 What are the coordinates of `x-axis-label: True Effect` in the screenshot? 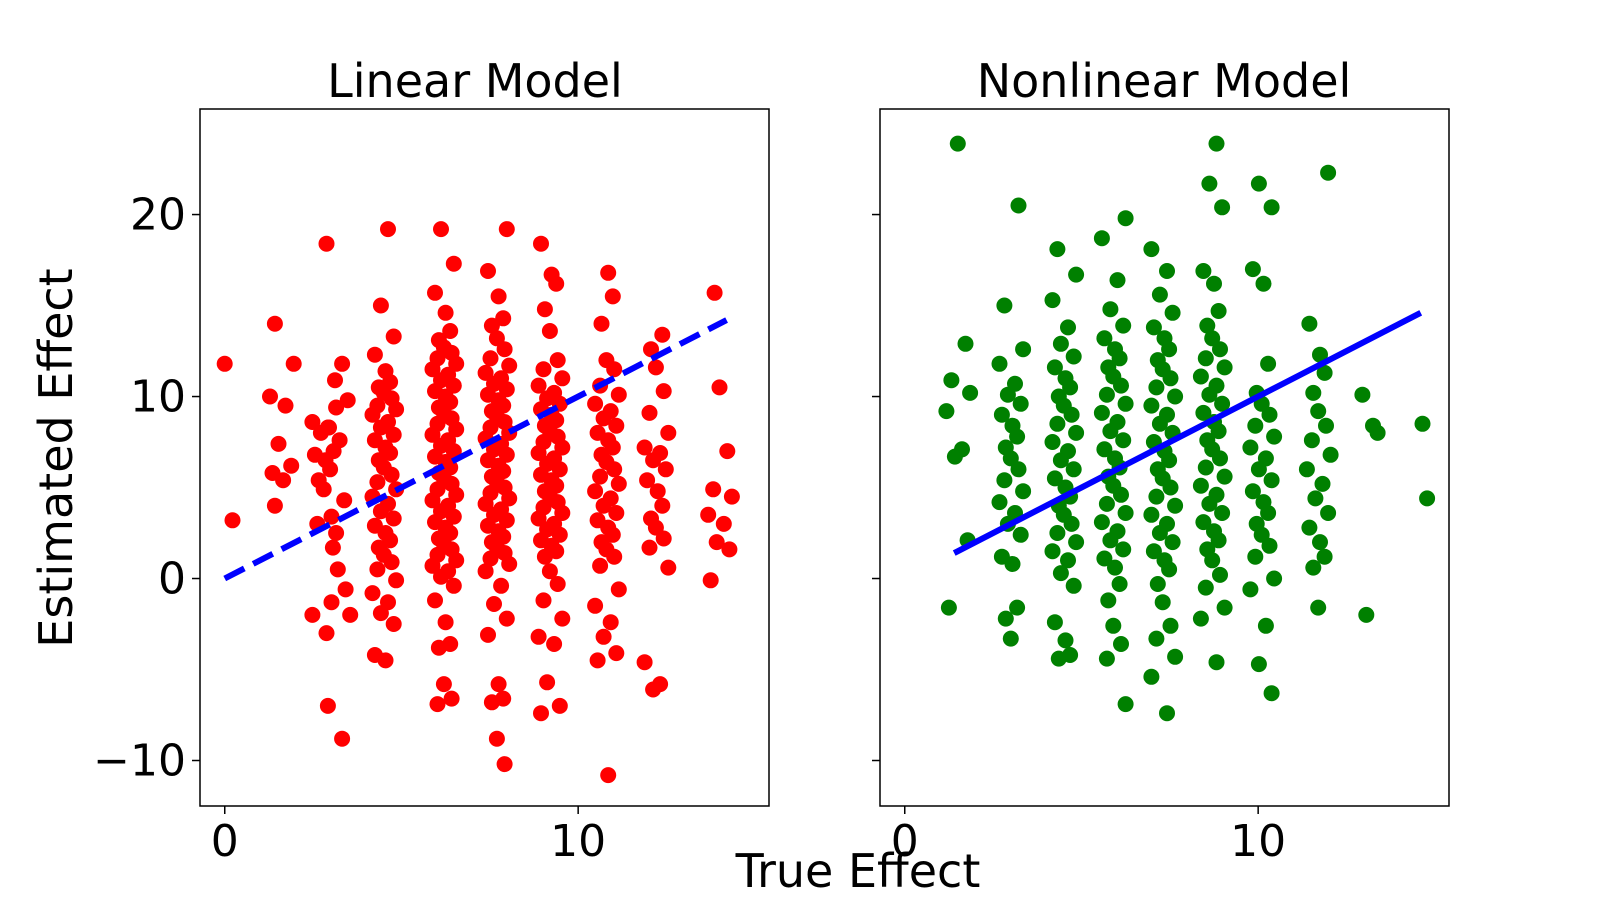 It's located at (858, 871).